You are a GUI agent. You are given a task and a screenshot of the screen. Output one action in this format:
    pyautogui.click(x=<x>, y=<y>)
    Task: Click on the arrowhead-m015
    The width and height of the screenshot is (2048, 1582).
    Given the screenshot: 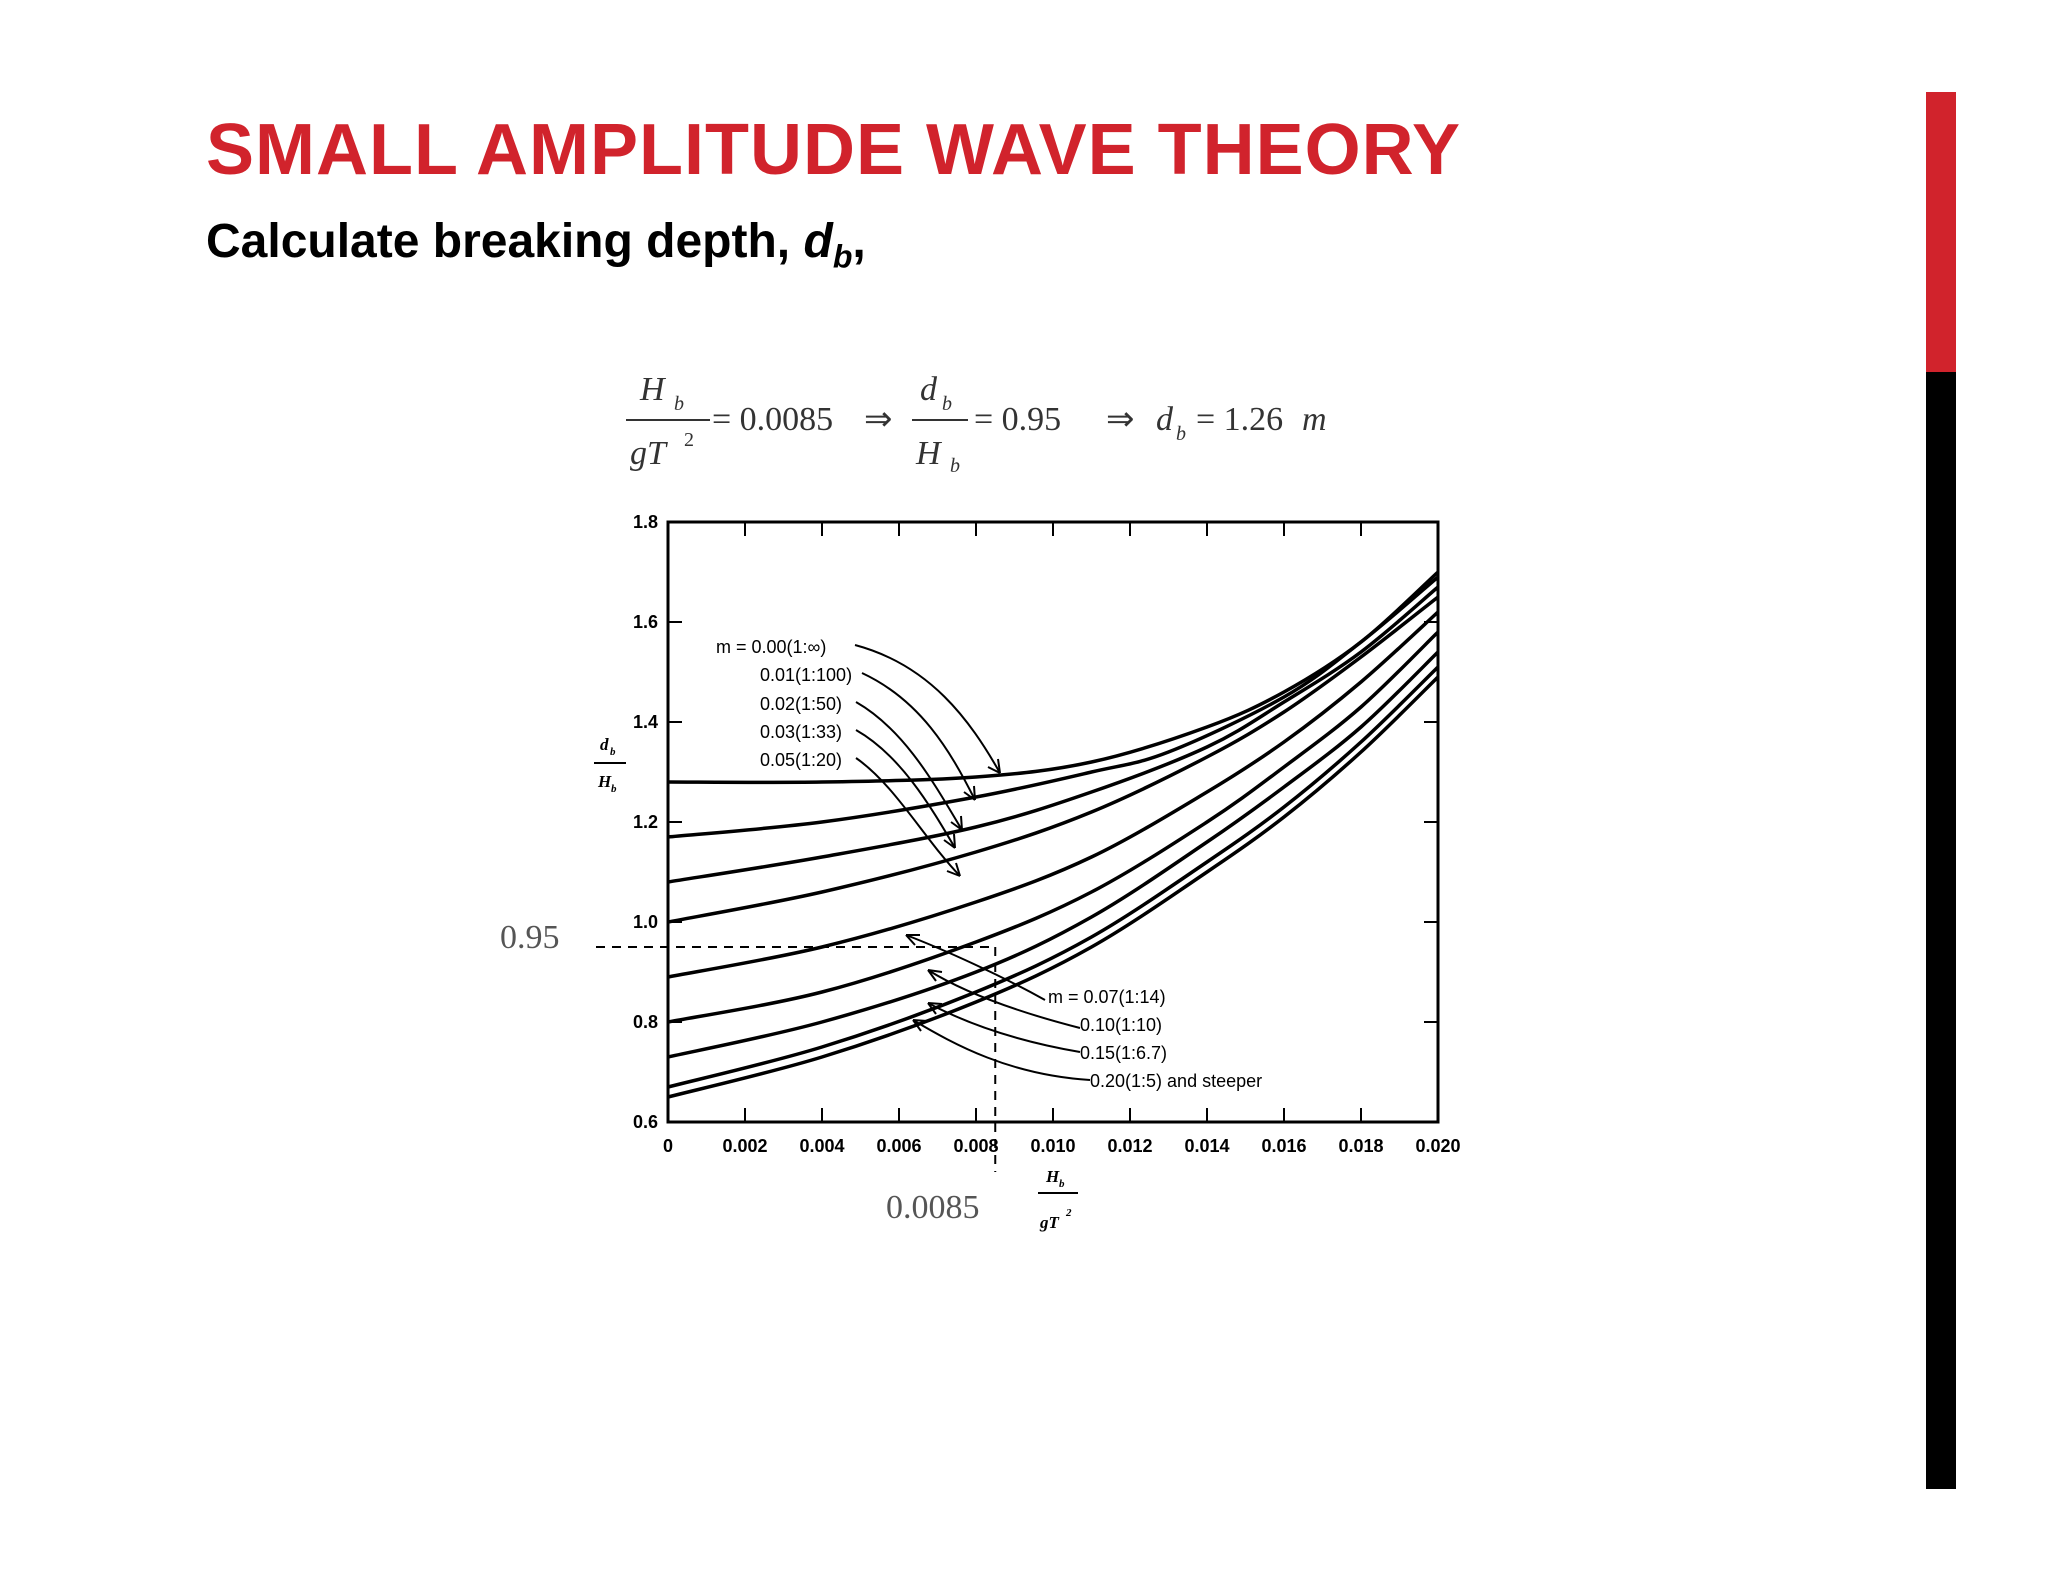 What is the action you would take?
    pyautogui.click(x=935, y=1008)
    